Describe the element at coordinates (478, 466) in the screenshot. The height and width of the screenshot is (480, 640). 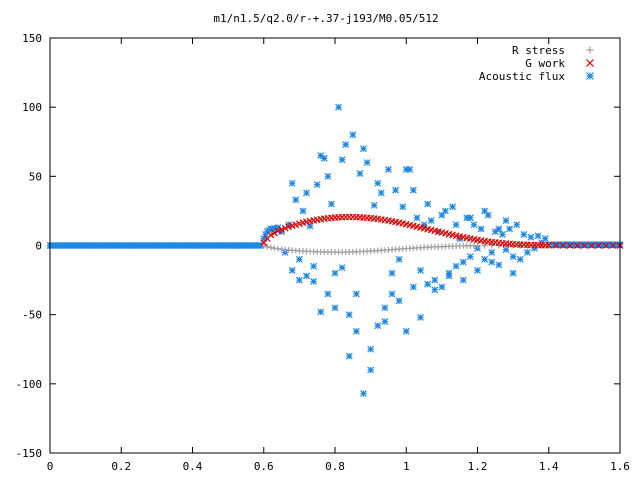
I see `x-tick-label: 1.2` at that location.